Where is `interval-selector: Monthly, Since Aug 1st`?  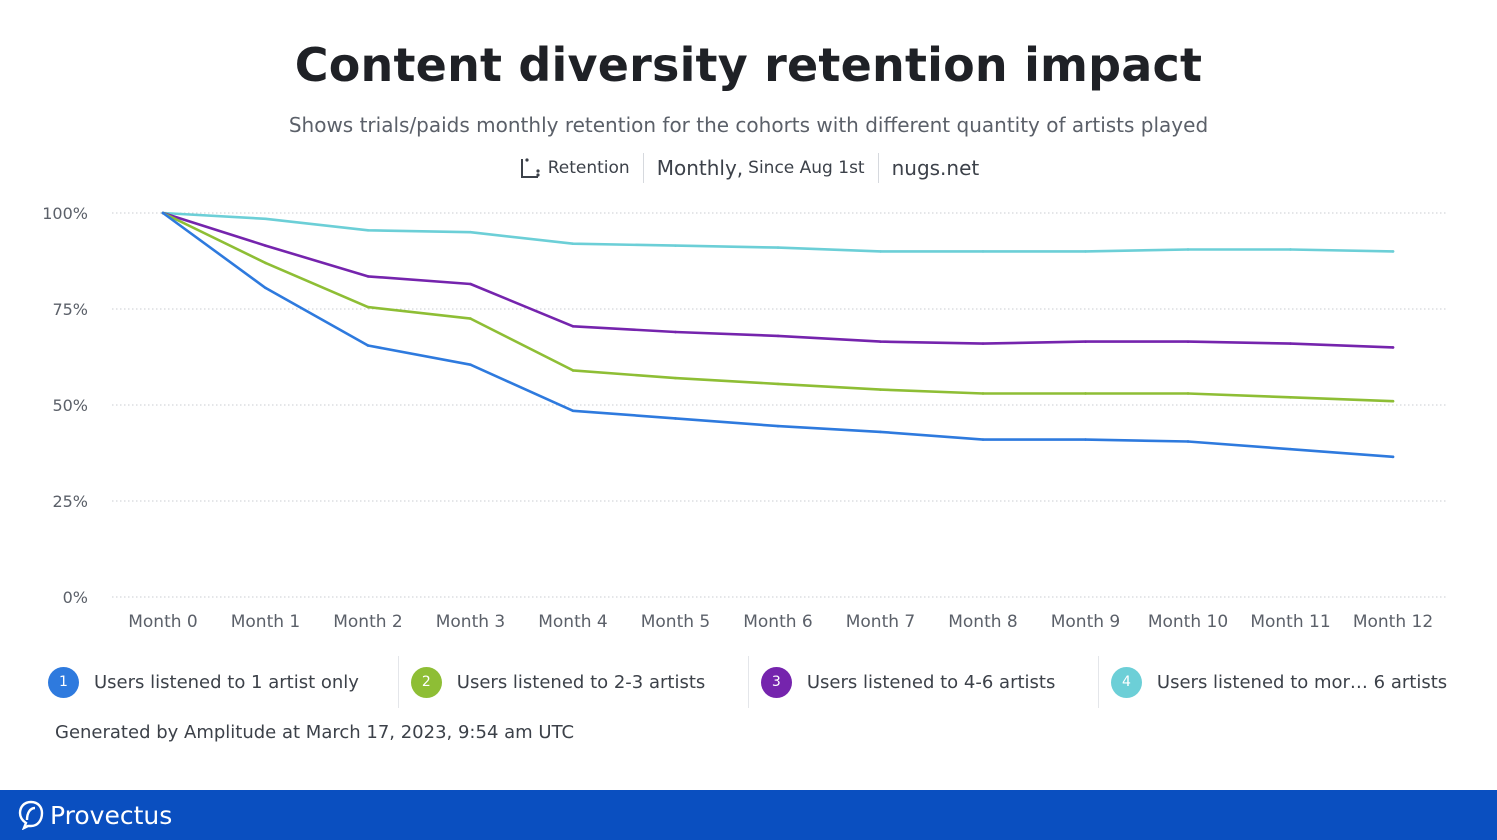
interval-selector: Monthly, Since Aug 1st is located at coordinates (761, 168).